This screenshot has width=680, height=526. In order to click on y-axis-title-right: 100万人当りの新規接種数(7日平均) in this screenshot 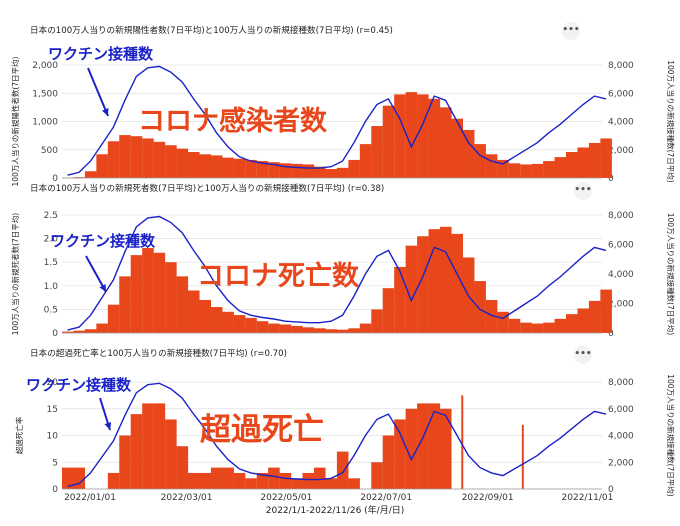, I will do `click(671, 121)`.